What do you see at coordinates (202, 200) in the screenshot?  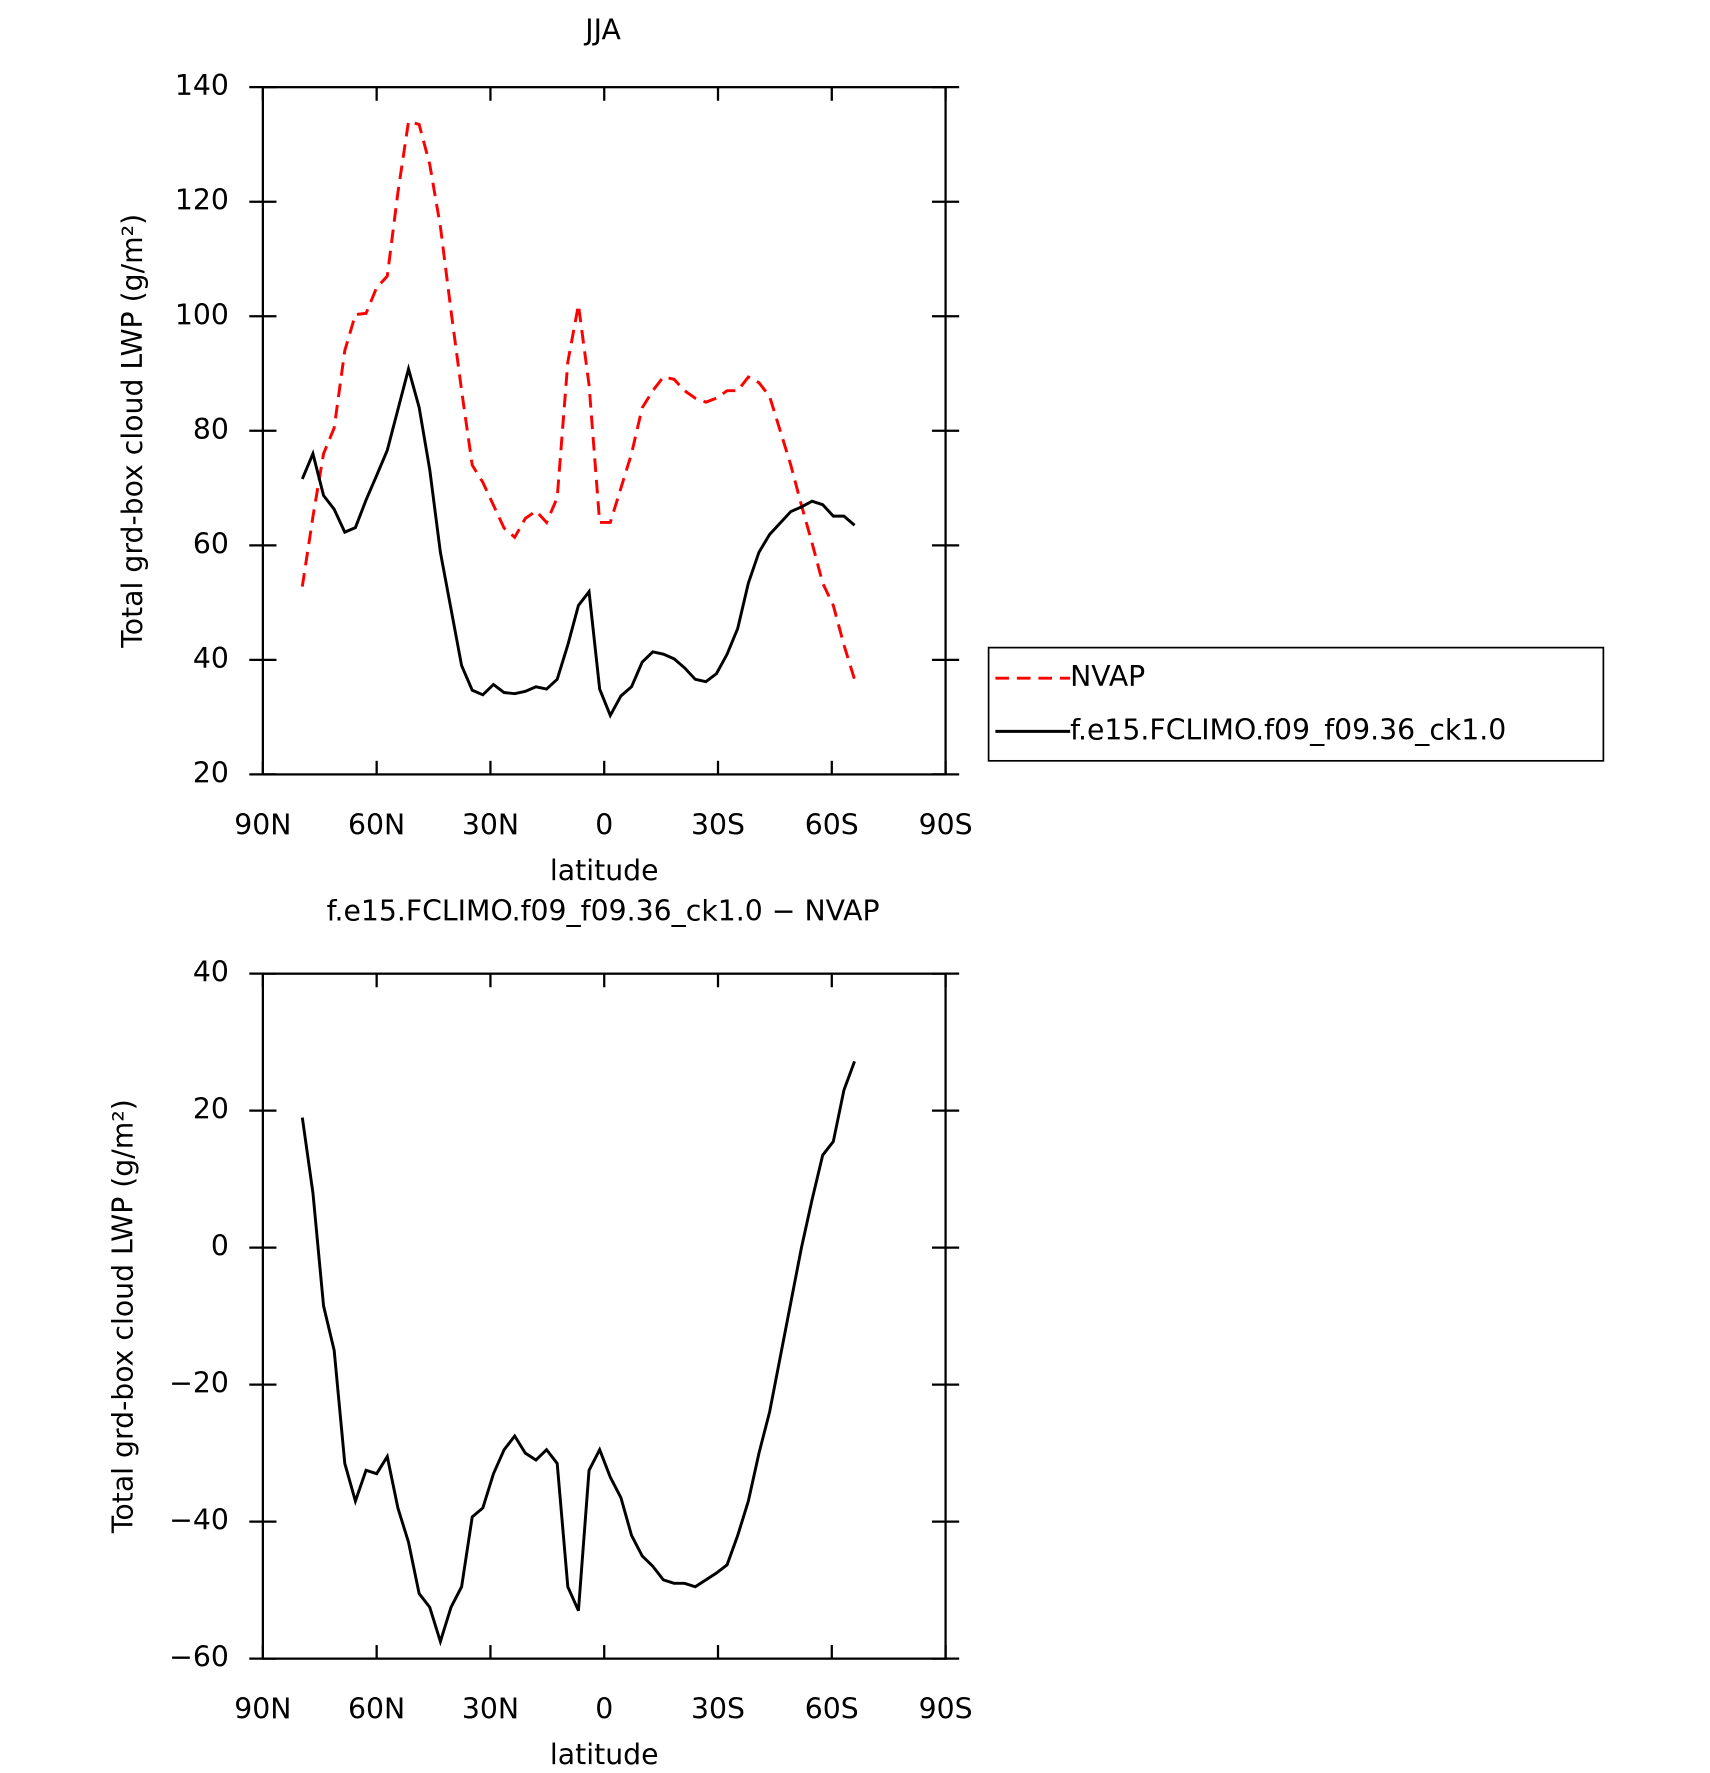 I see `y-tick-label: 120` at bounding box center [202, 200].